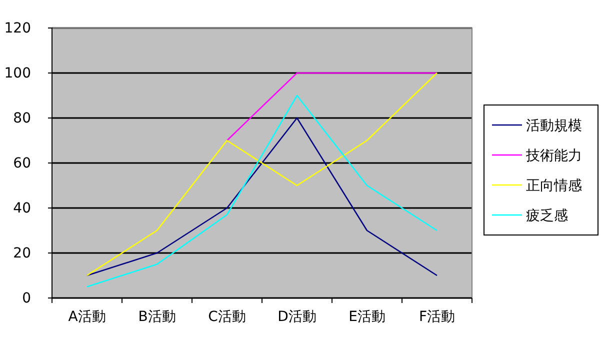 The width and height of the screenshot is (611, 350). Describe the element at coordinates (22, 163) in the screenshot. I see `y-tick-label: 60` at that location.